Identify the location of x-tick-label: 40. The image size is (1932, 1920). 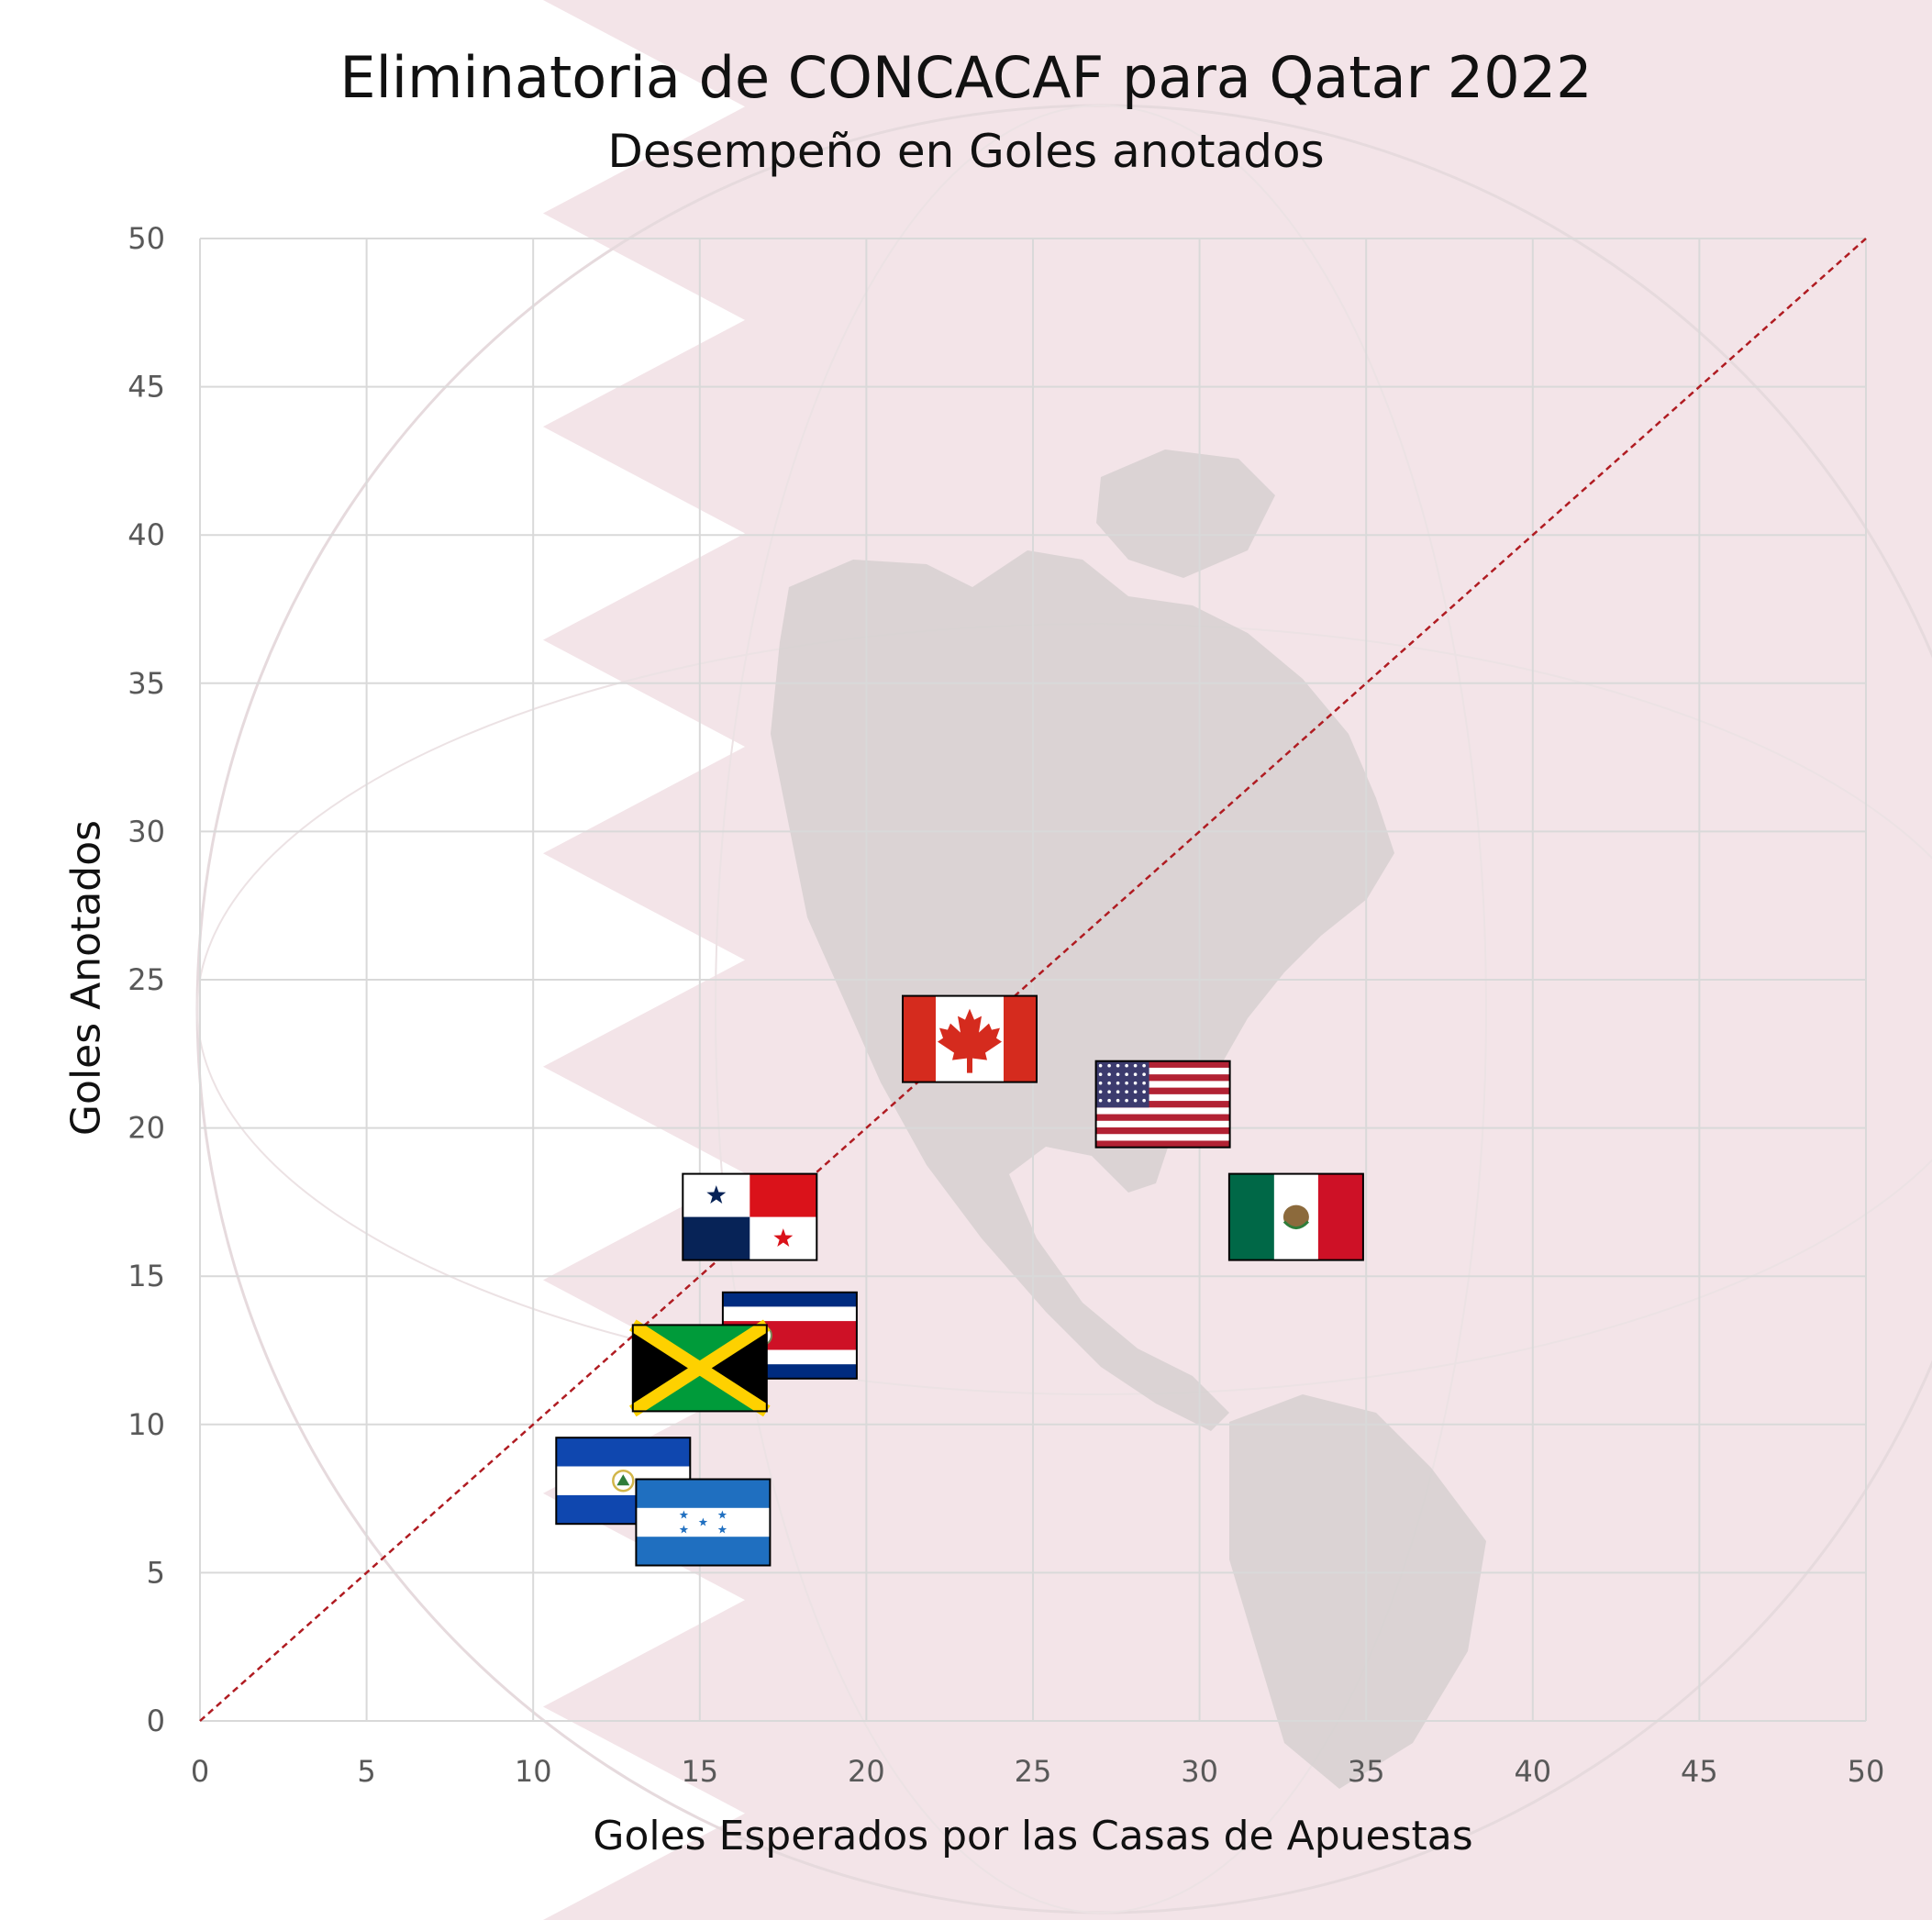
(1532, 1771).